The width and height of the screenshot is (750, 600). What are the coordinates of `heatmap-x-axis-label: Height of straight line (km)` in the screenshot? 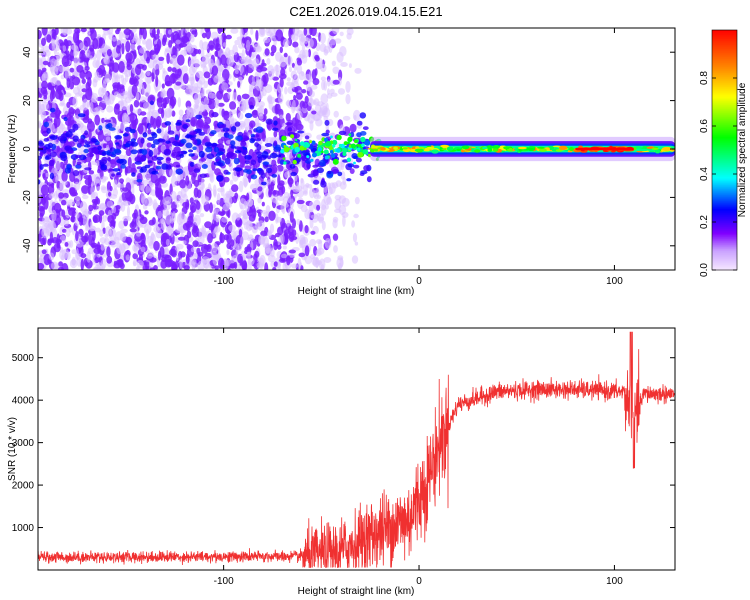 It's located at (356, 291).